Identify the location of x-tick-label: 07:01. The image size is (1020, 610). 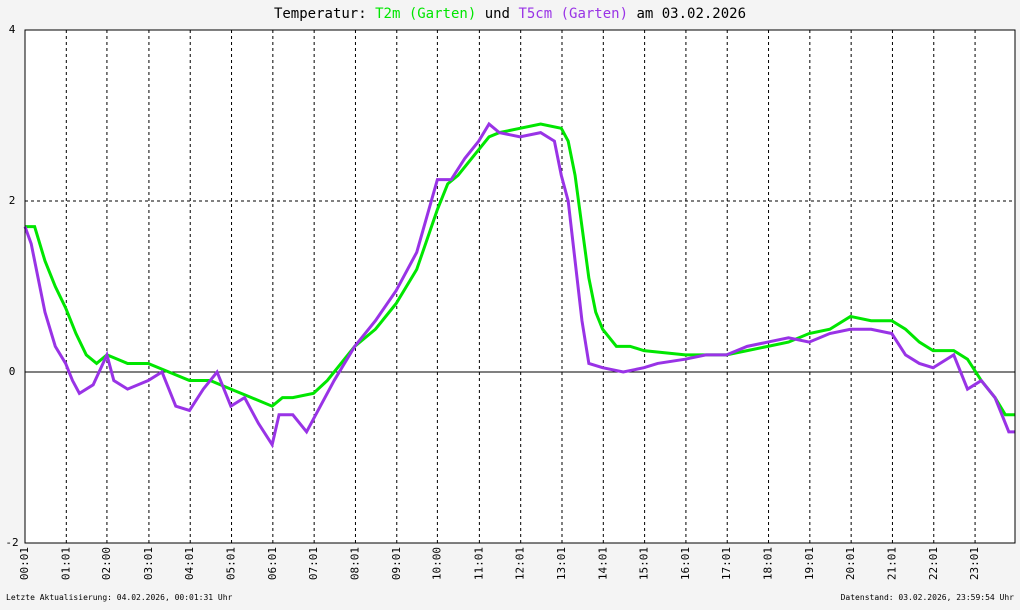
(313, 563).